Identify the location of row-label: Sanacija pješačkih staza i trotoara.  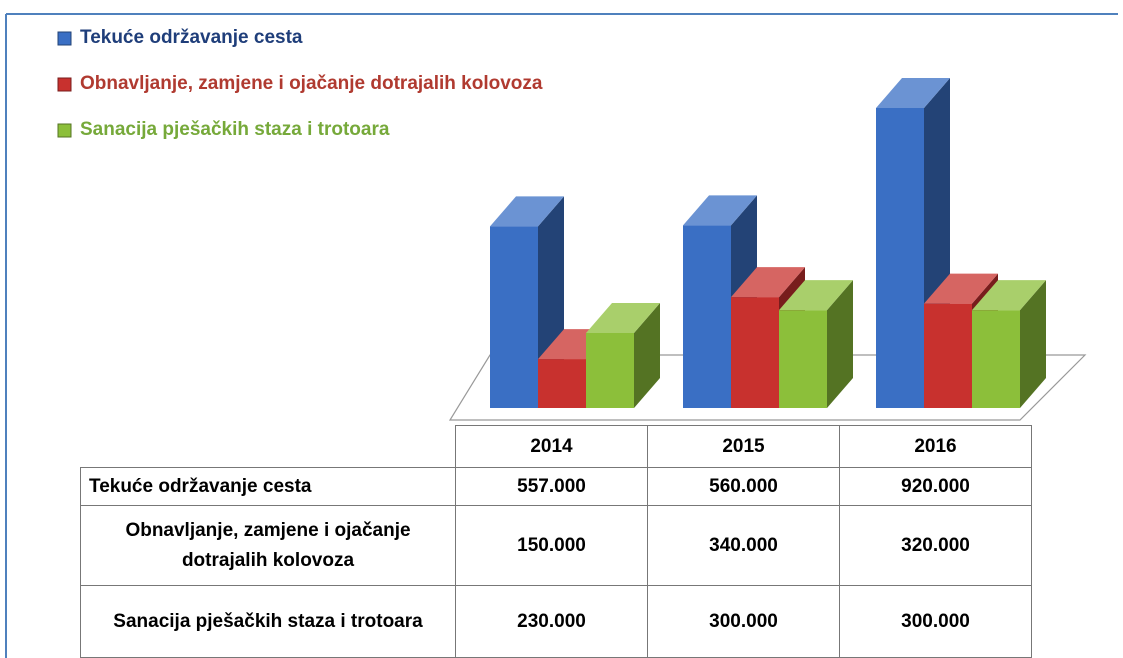
(268, 621).